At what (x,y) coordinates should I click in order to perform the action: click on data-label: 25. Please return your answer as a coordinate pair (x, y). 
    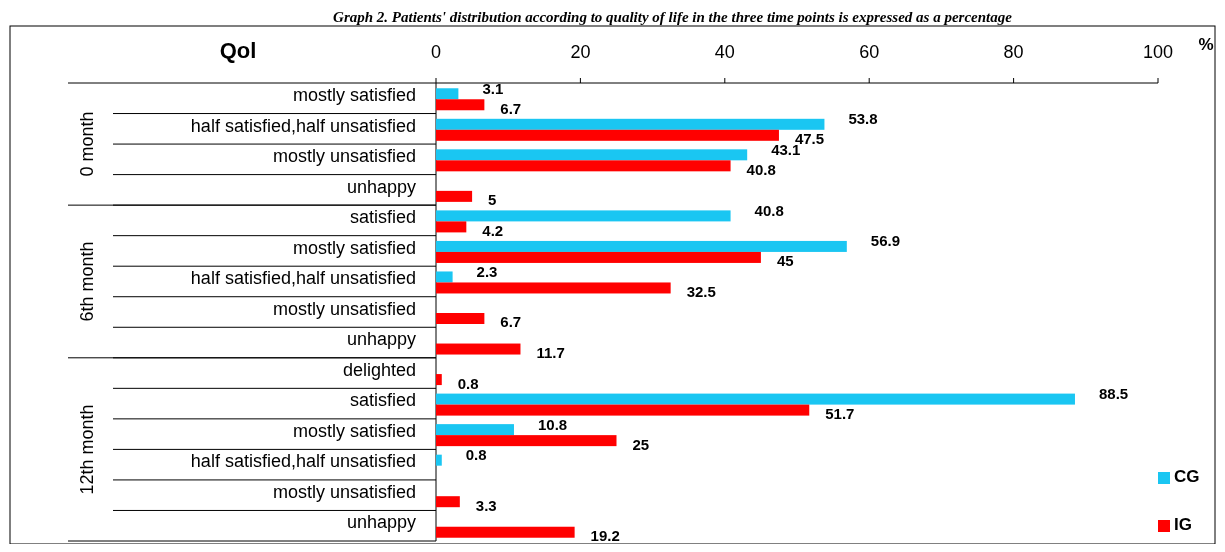
    Looking at the image, I should click on (641, 444).